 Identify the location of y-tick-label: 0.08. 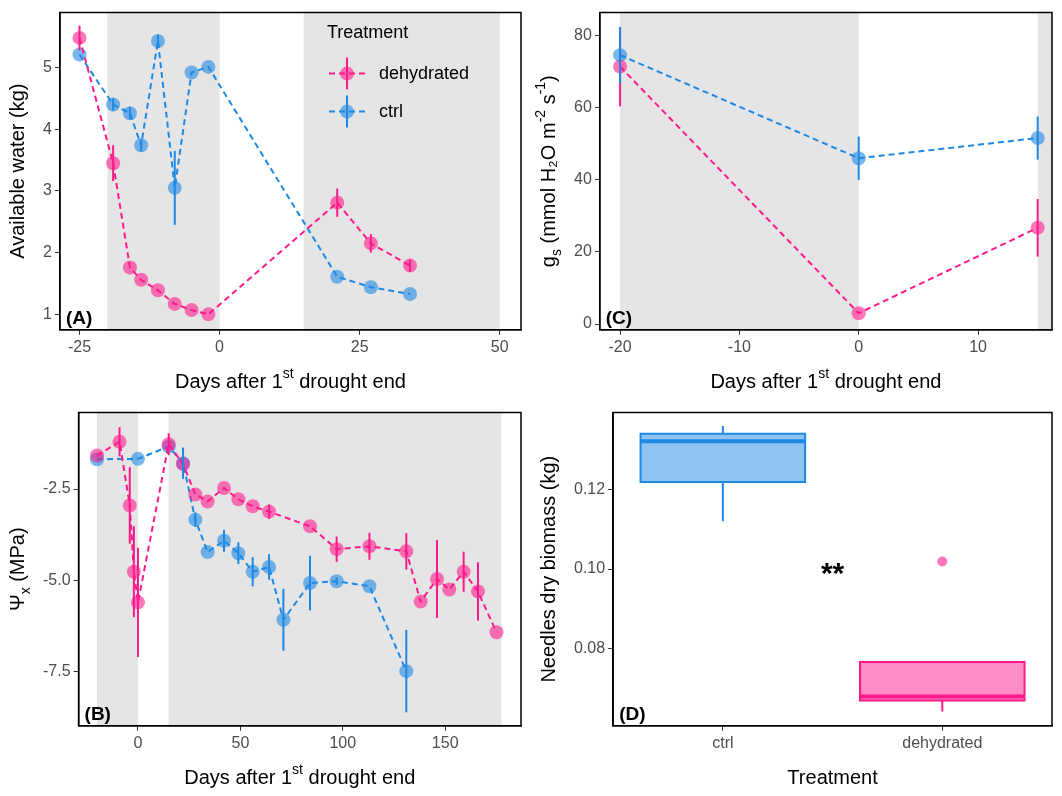
(590, 647).